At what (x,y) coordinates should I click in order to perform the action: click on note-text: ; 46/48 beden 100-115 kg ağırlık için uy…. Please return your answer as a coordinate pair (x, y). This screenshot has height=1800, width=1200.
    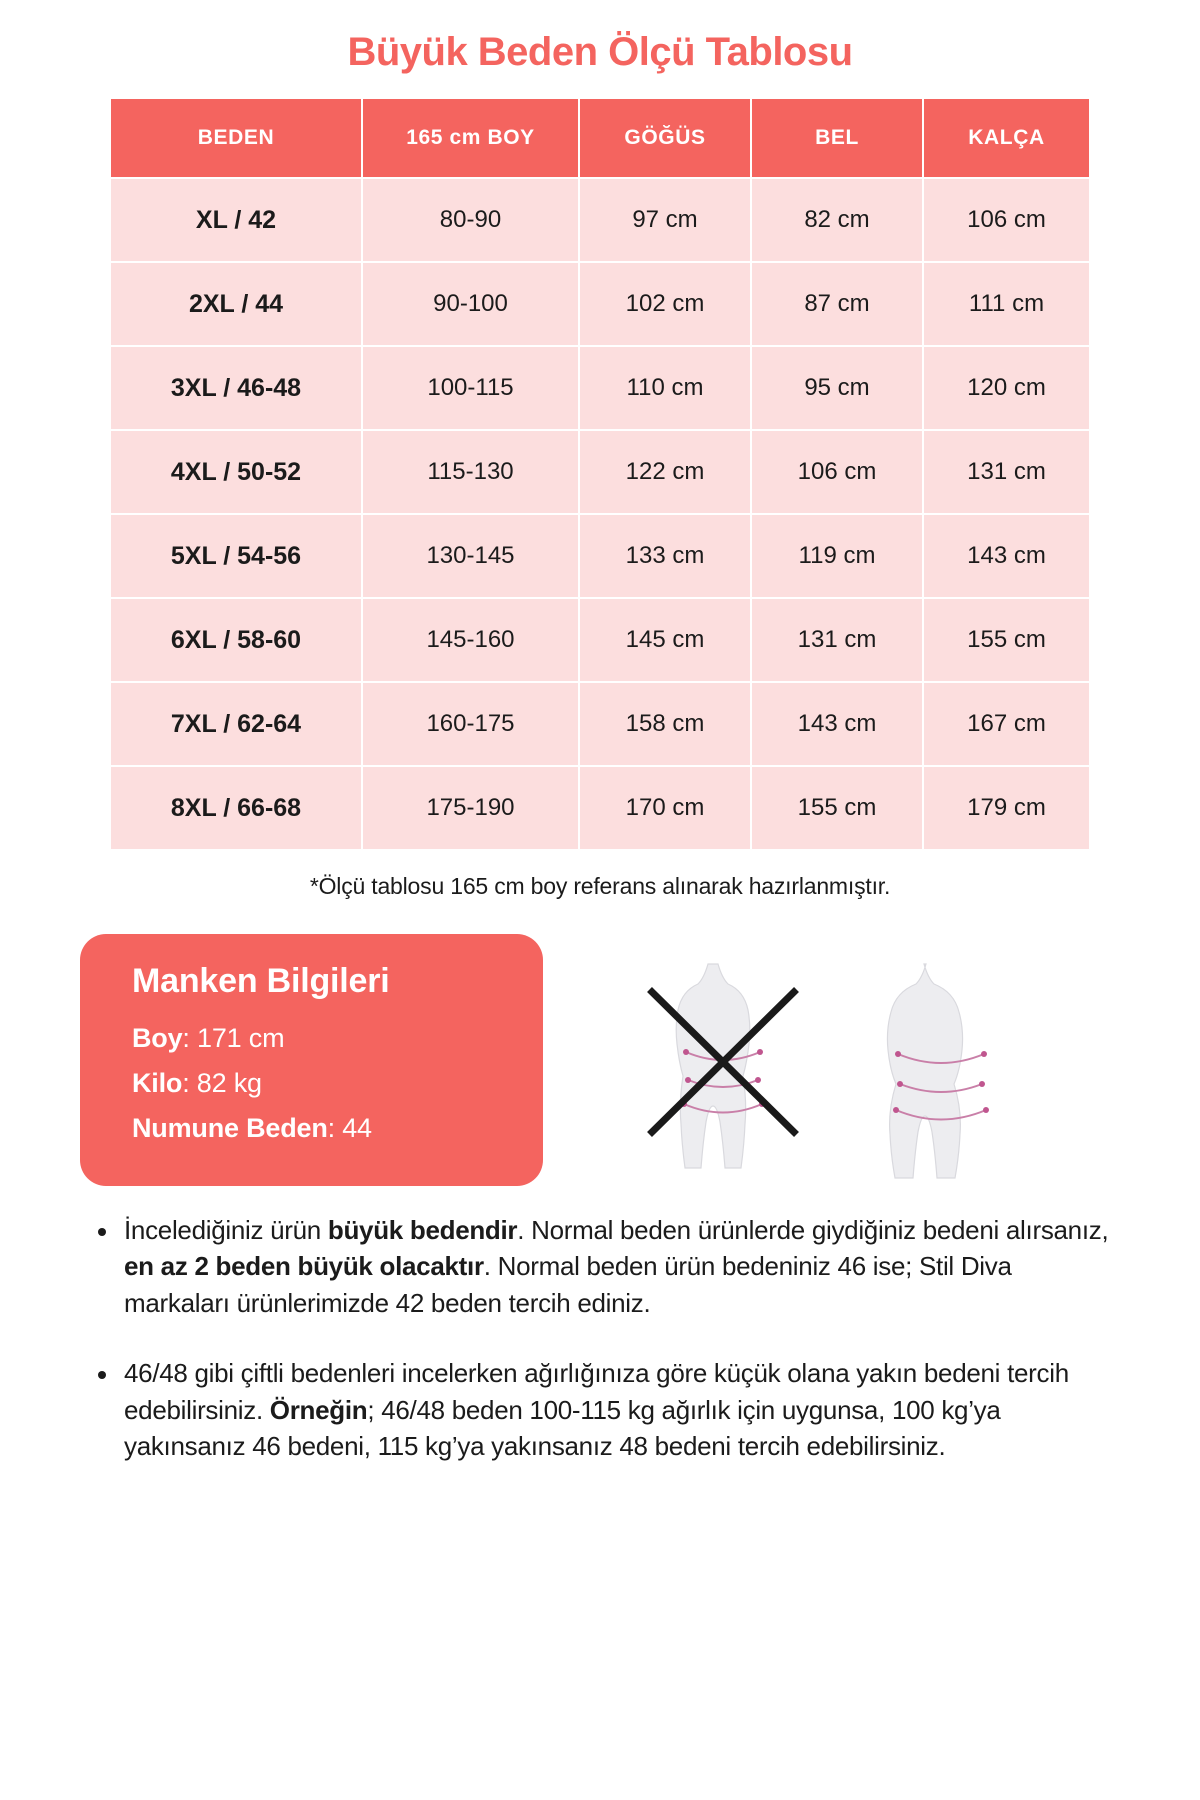
    Looking at the image, I should click on (562, 1427).